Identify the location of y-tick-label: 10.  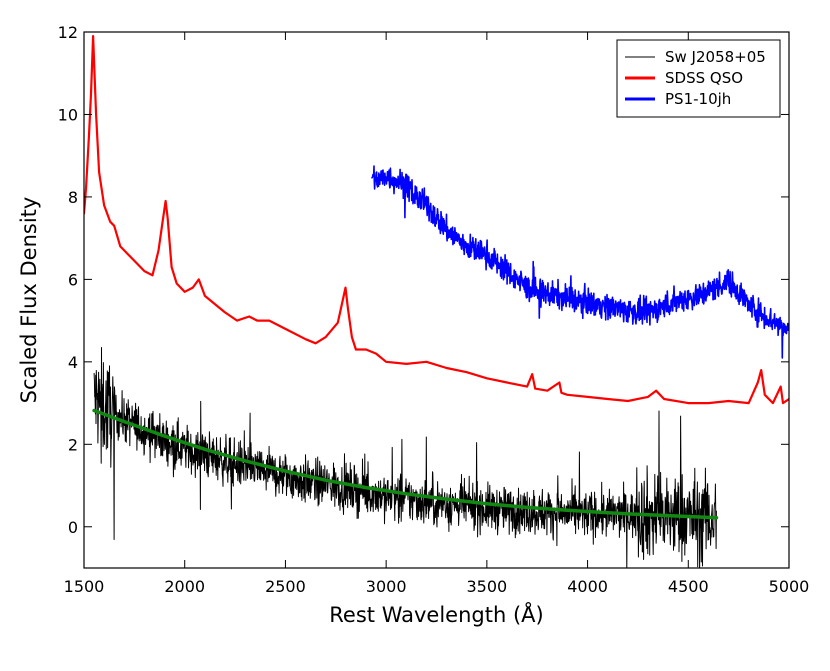
(68, 114).